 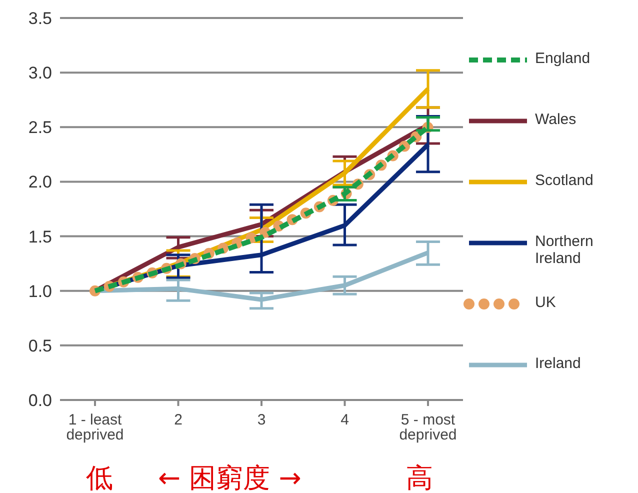 I want to click on text: ← 困窮度 →, so click(x=230, y=477).